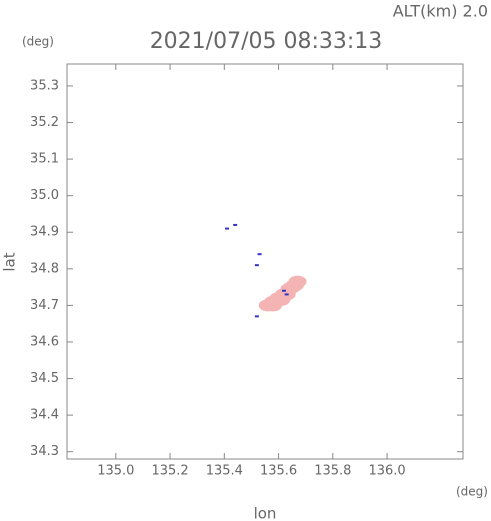 The height and width of the screenshot is (521, 491). I want to click on y-tick-label: 34.3, so click(44, 451).